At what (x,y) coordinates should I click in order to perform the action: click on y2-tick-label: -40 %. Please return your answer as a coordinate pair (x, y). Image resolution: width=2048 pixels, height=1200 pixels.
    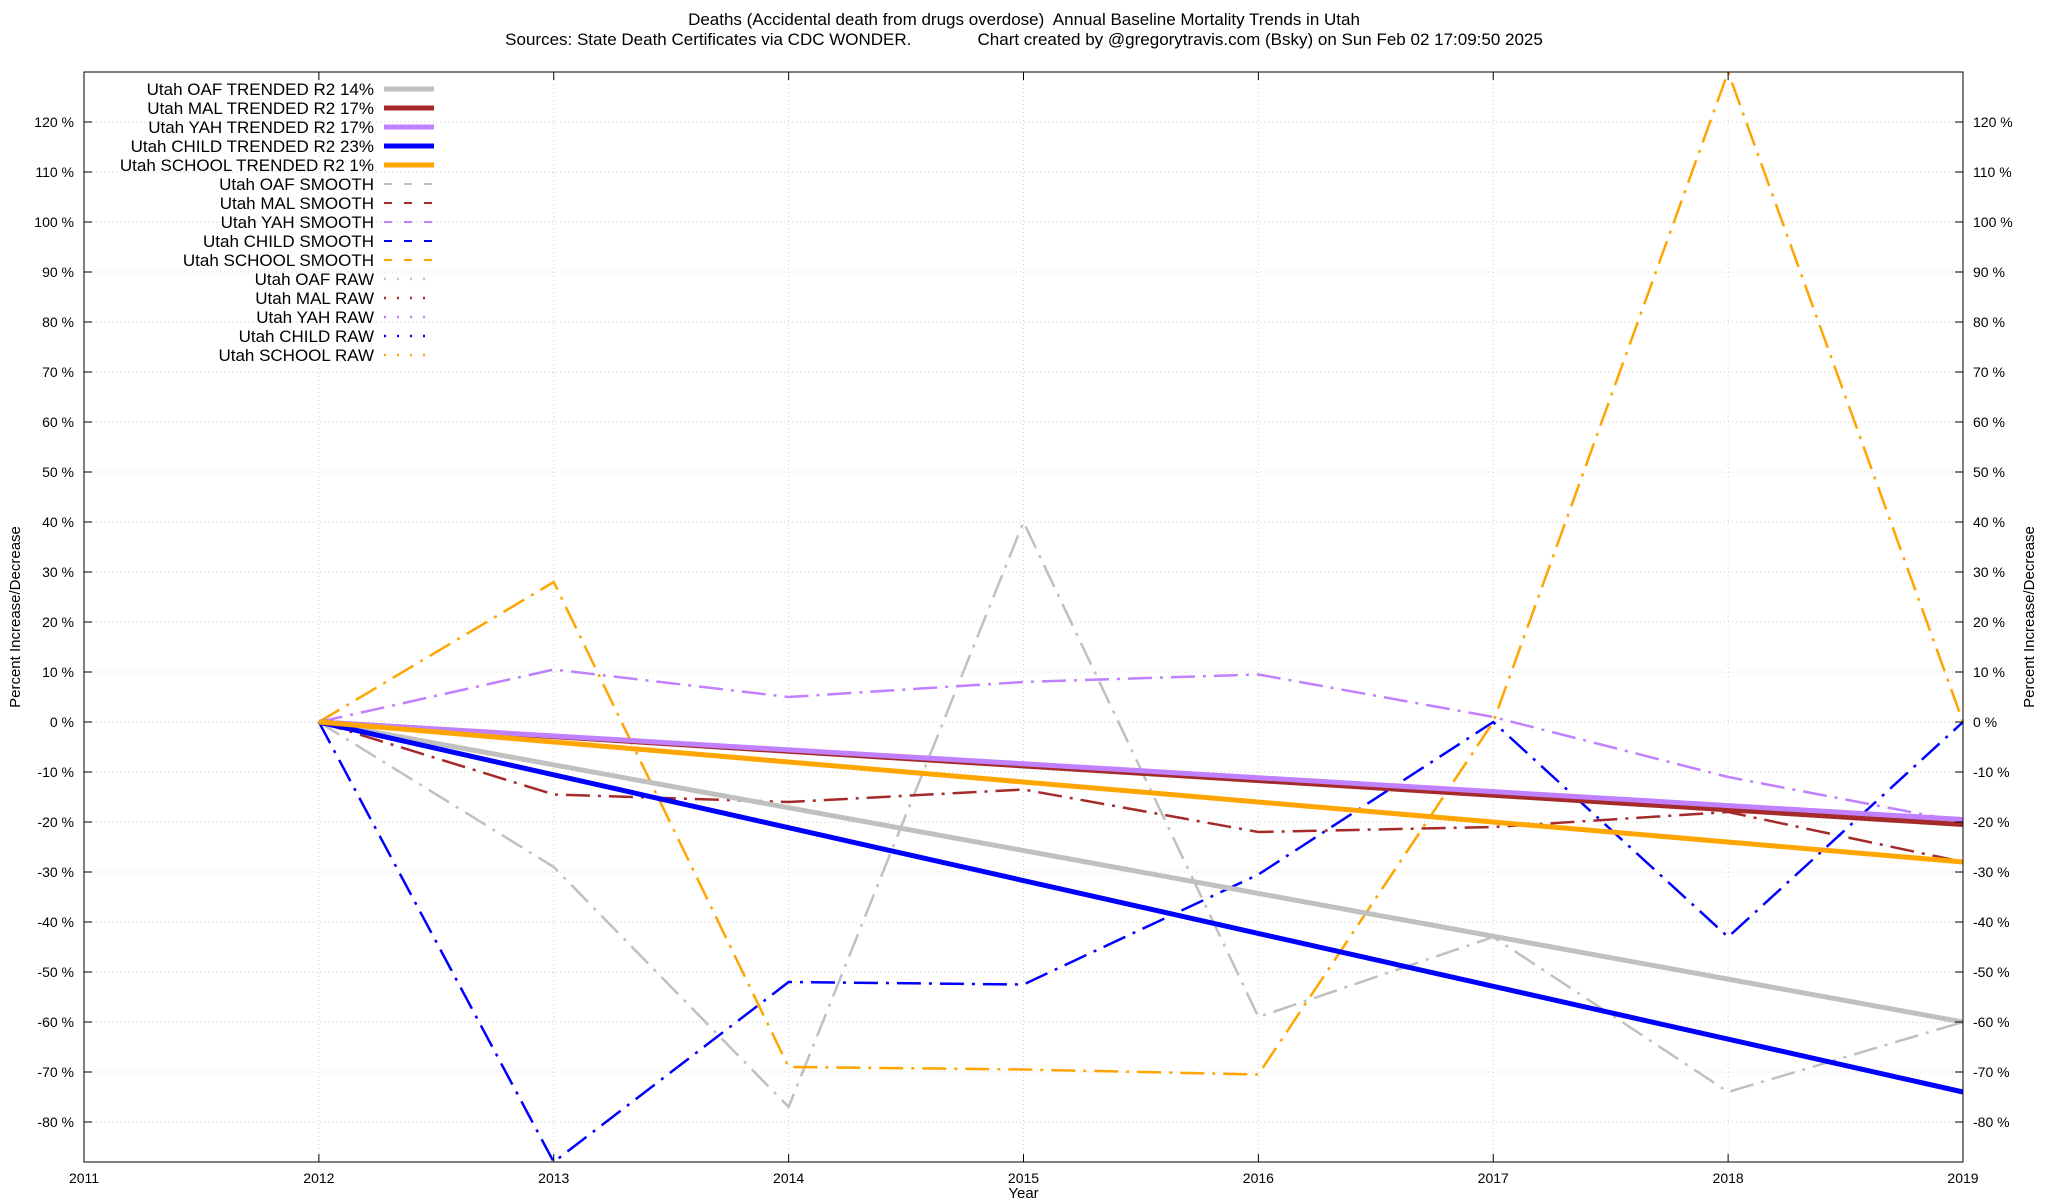
    Looking at the image, I should click on (1991, 922).